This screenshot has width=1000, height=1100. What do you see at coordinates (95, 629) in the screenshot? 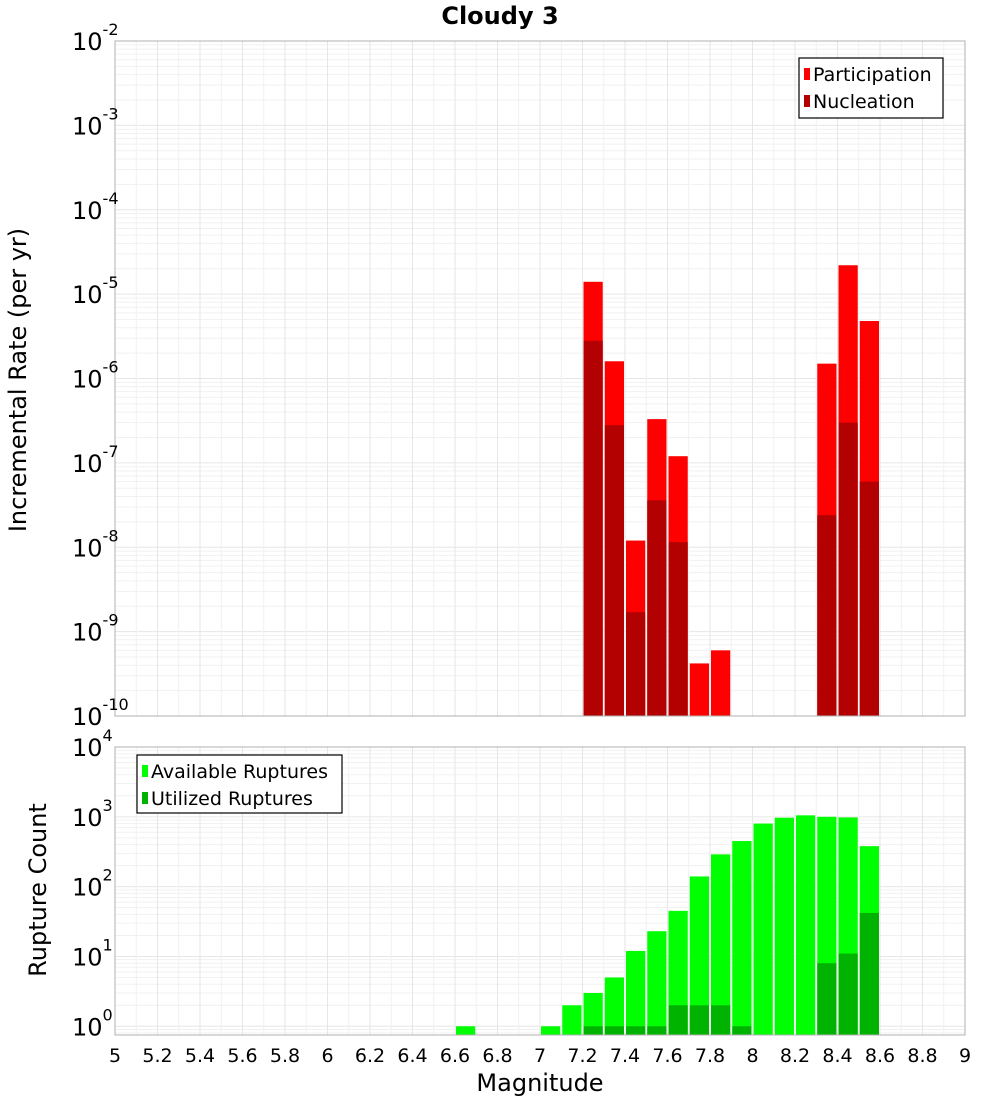
I see `y-tick-label: 10⁻⁹` at bounding box center [95, 629].